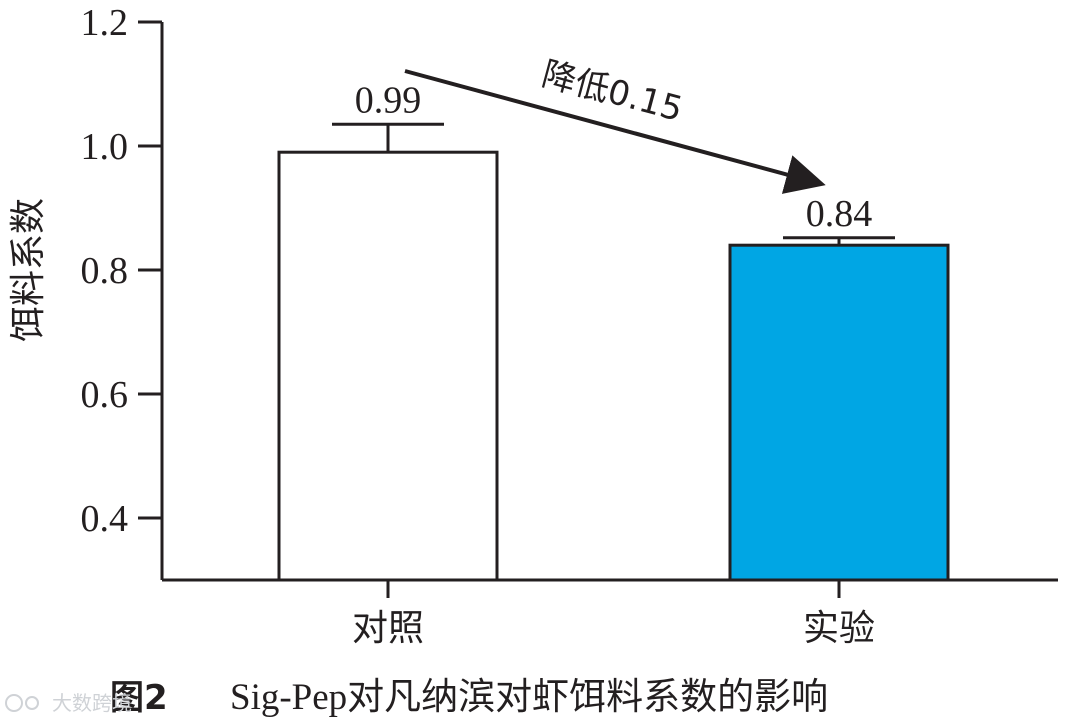 This screenshot has height=725, width=1080. I want to click on y-tick-label: 0.8, so click(105, 271).